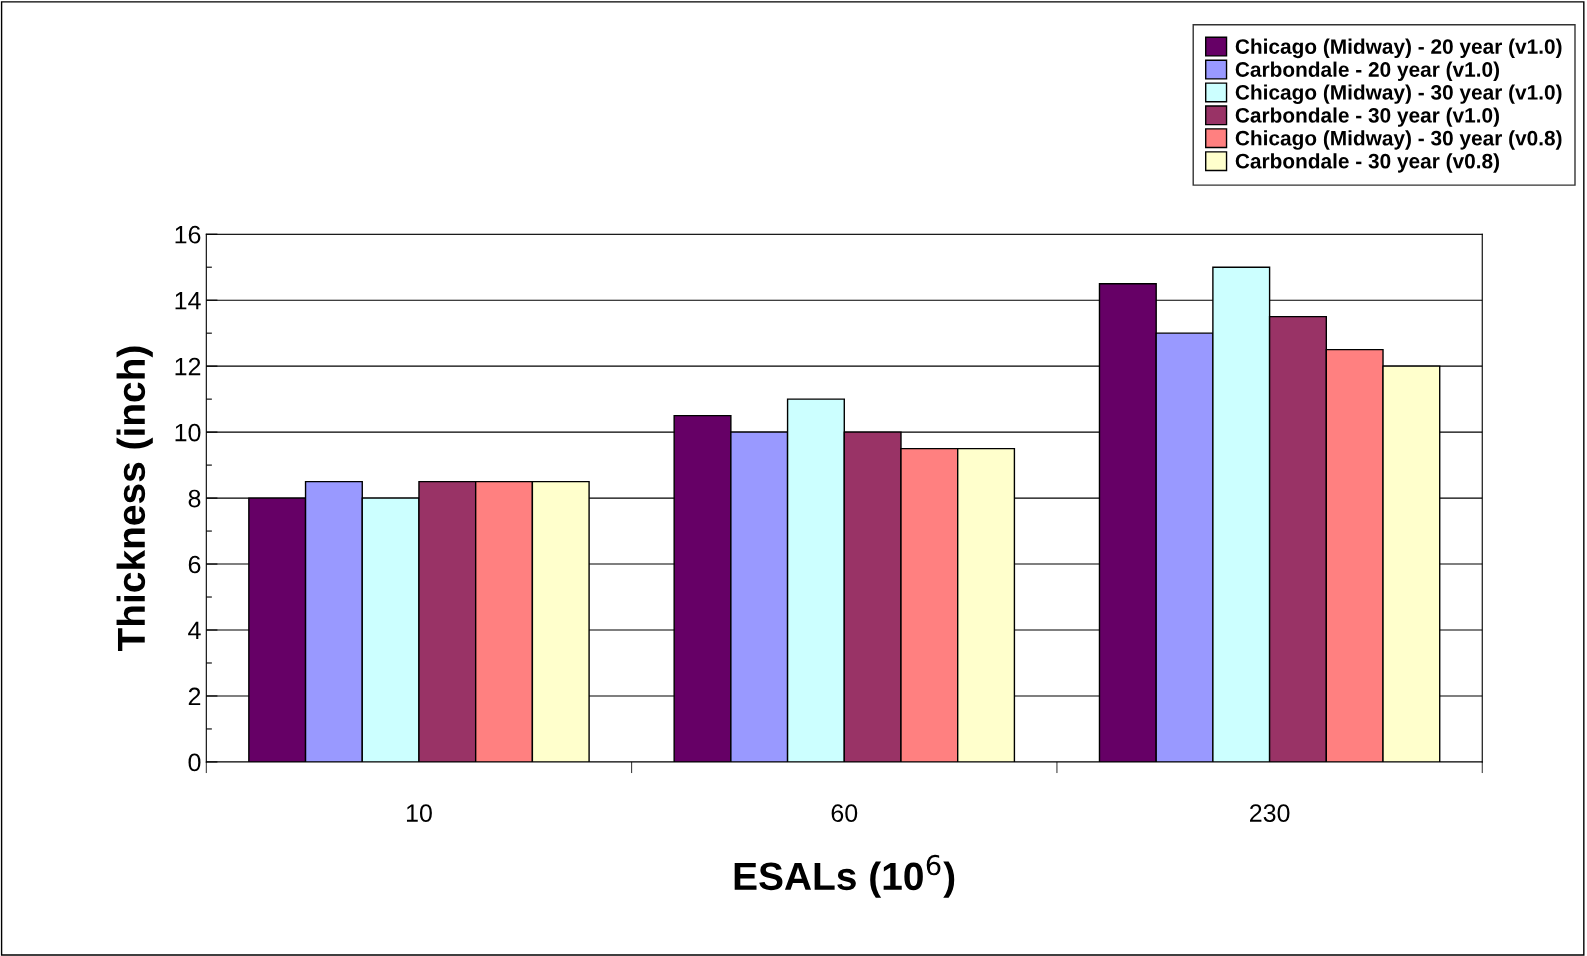 The width and height of the screenshot is (1587, 956). What do you see at coordinates (1398, 48) in the screenshot?
I see `legend-label: Chicago (Midway) - 20 year (v1.0)` at bounding box center [1398, 48].